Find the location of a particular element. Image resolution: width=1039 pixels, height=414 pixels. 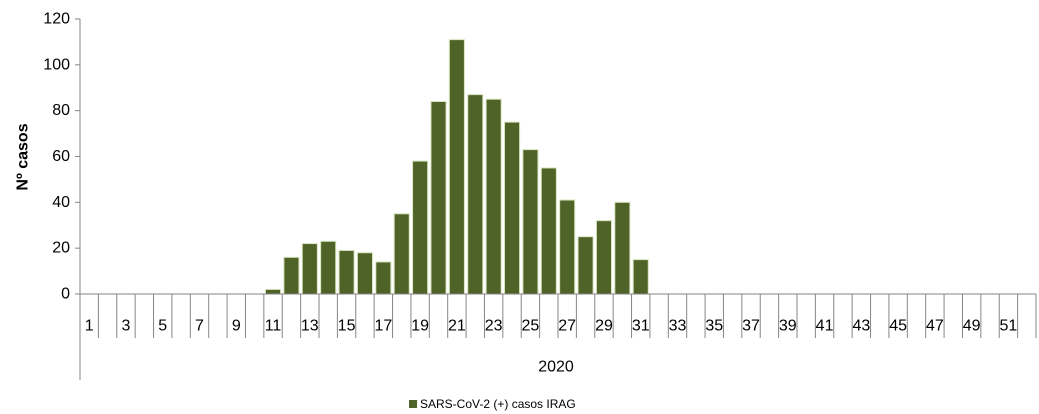

x-tick-label: 9 is located at coordinates (236, 326).